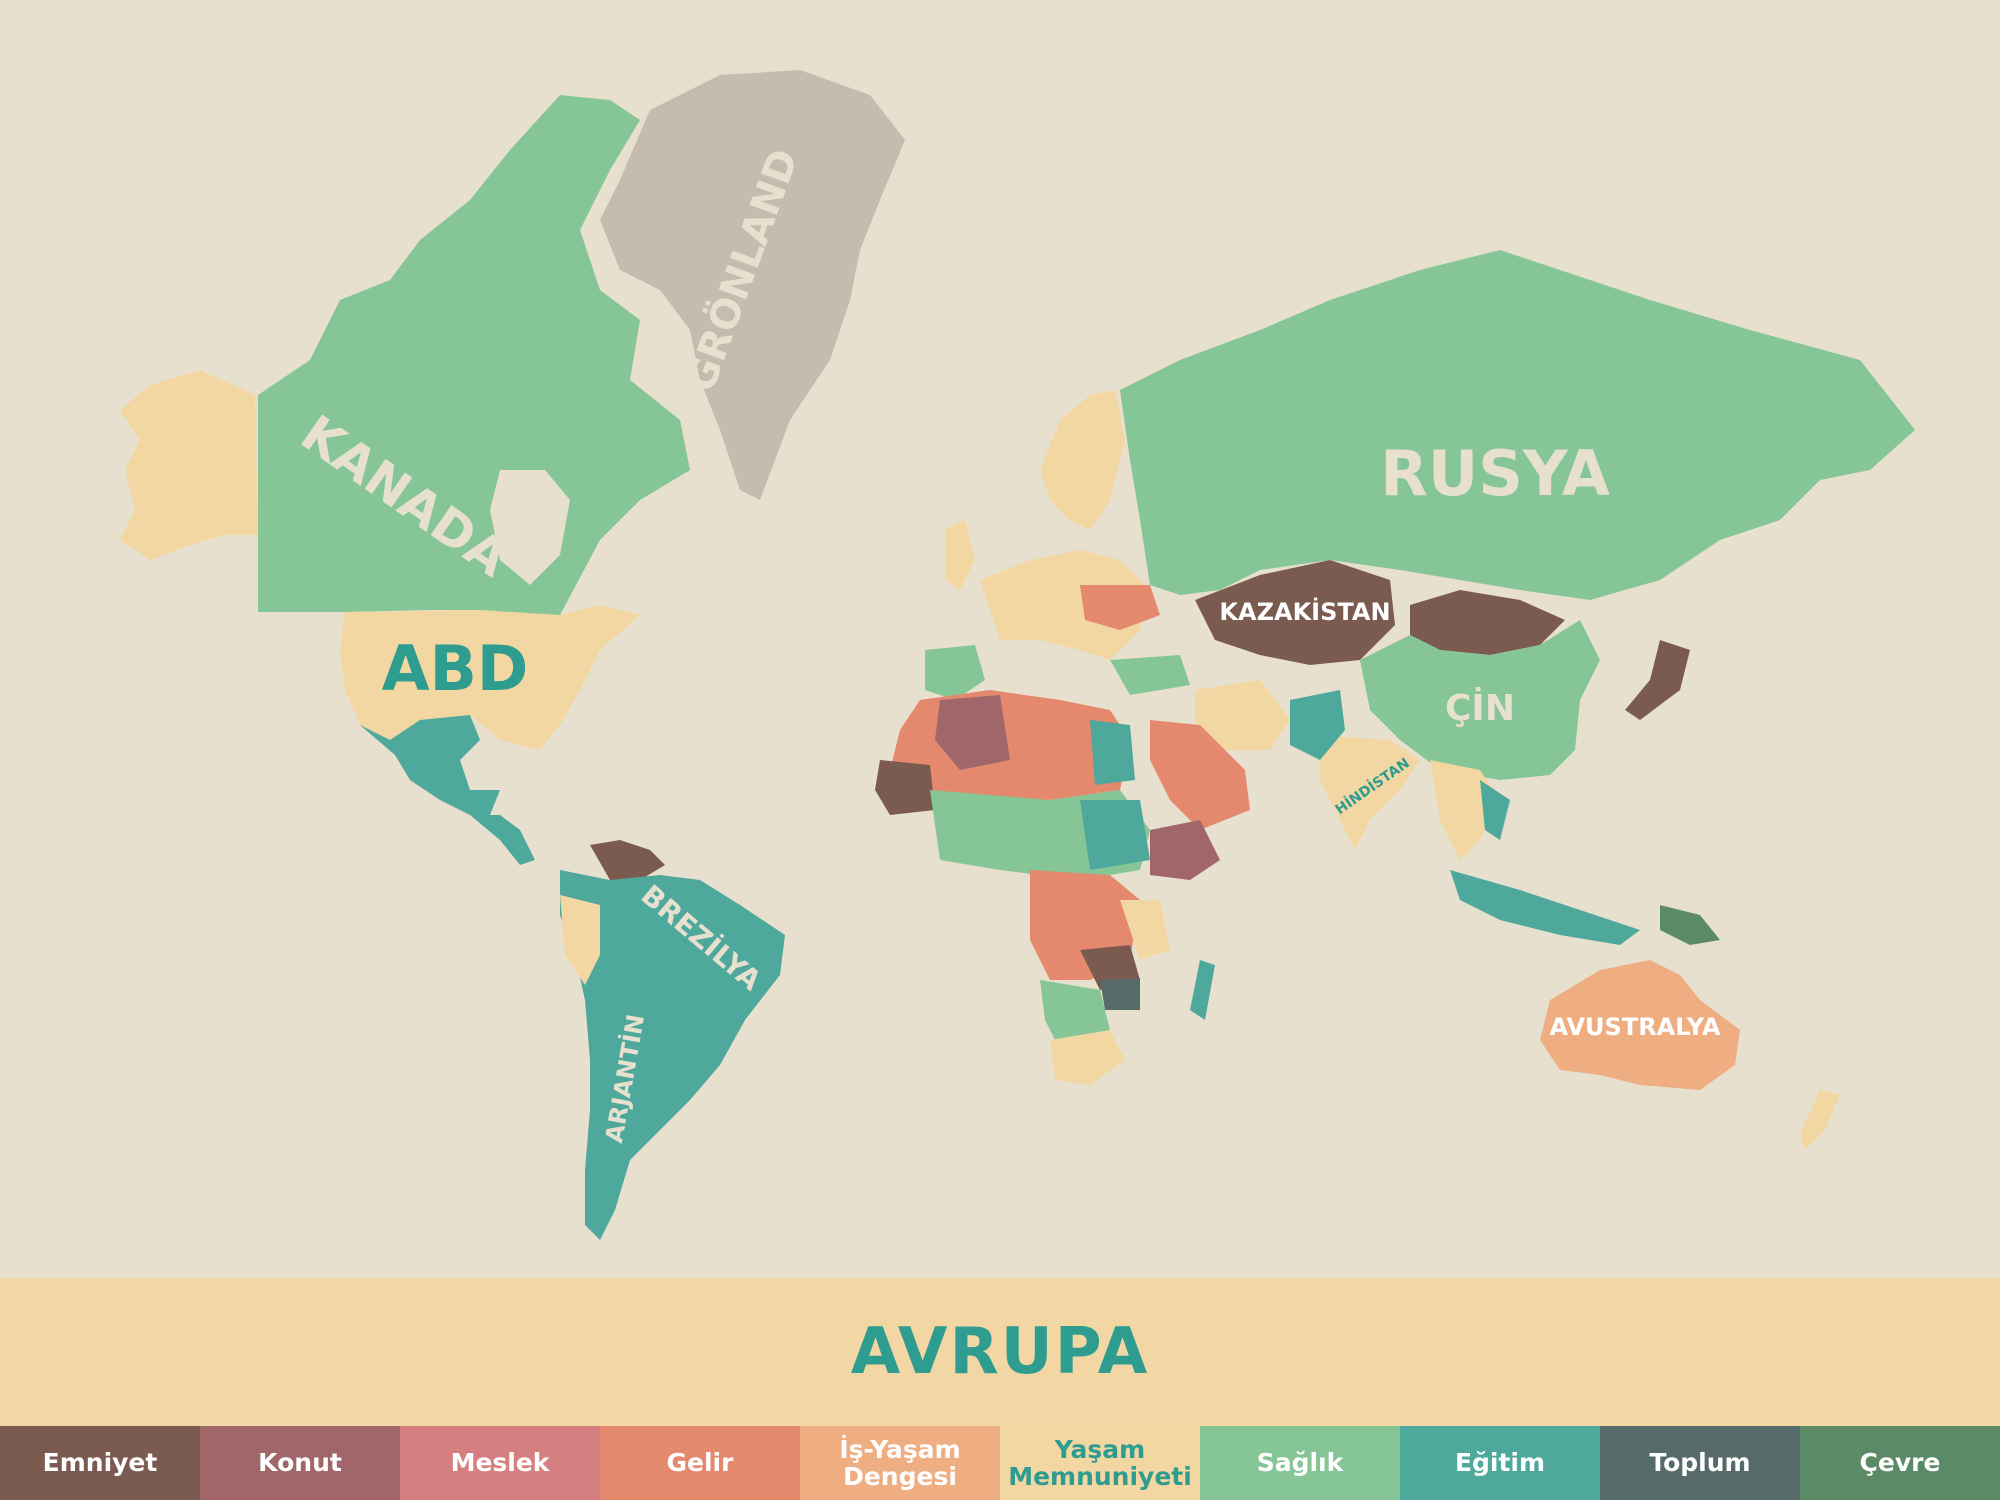 This screenshot has width=2000, height=1500. I want to click on region-turkey, so click(1150, 675).